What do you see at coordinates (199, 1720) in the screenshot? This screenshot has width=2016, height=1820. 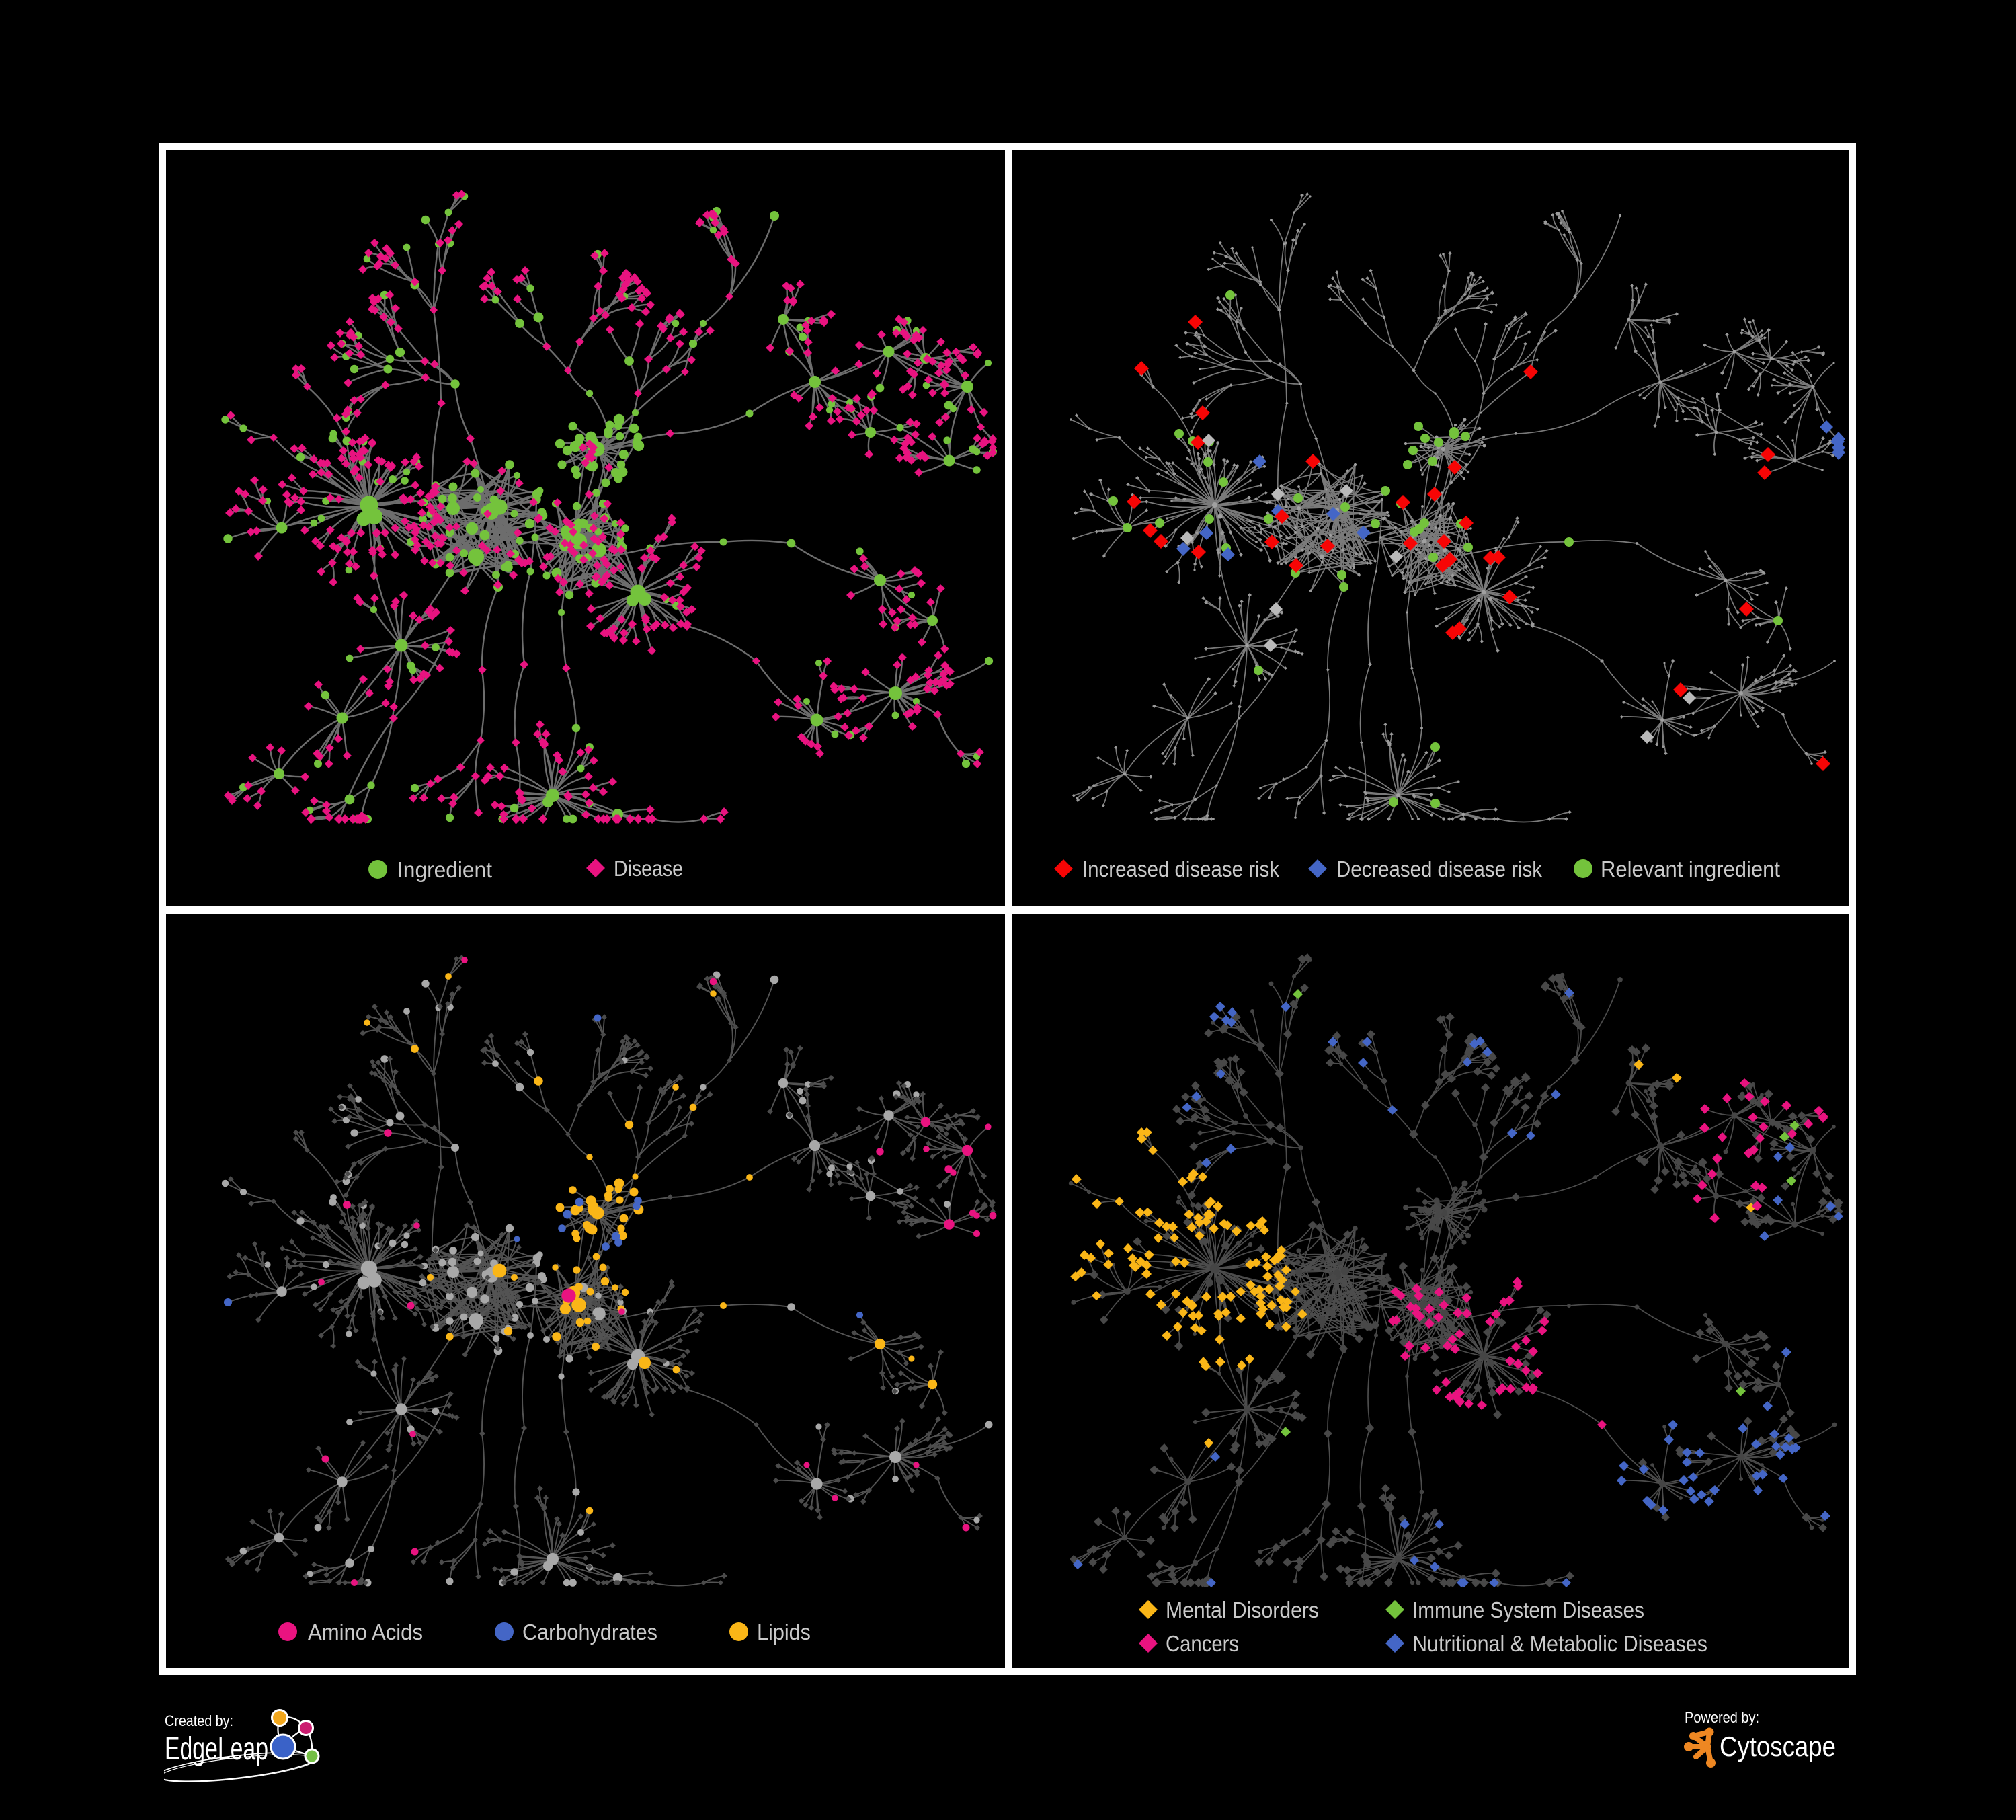 I see `svg-text: Created by:` at bounding box center [199, 1720].